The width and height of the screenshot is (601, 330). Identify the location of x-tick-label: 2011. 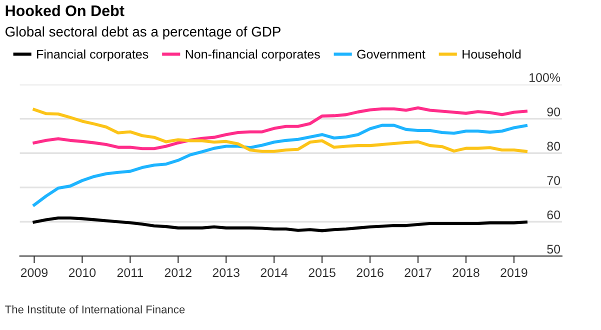
(130, 273).